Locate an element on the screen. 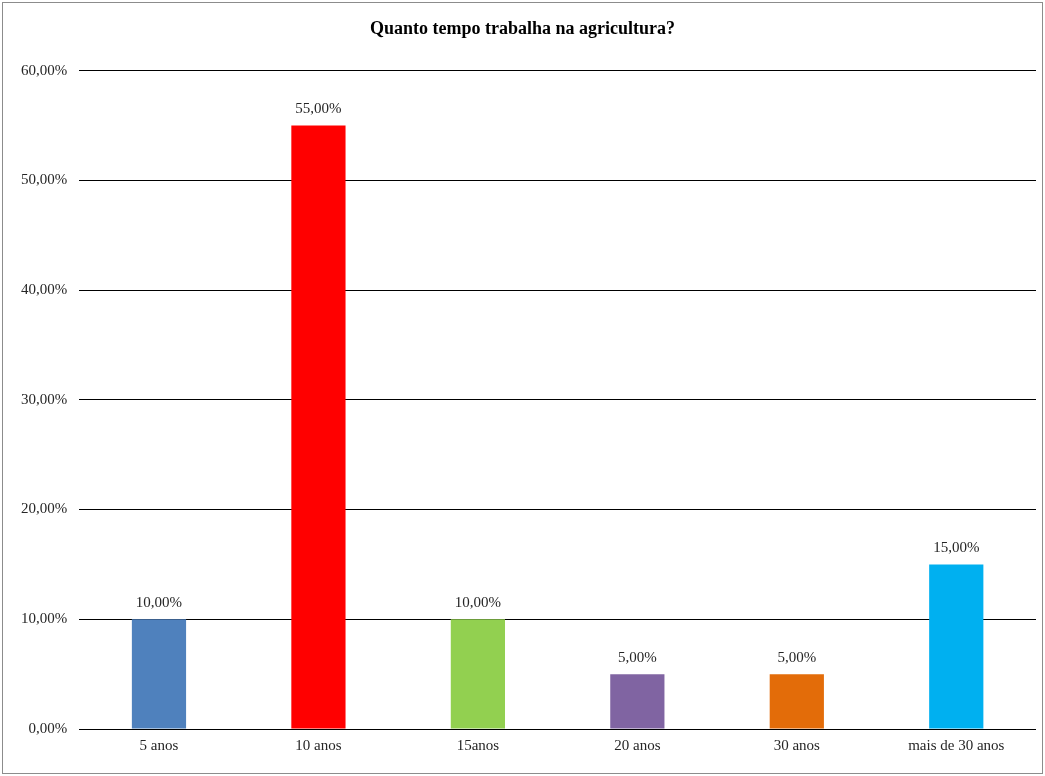 This screenshot has width=1045, height=776. x-tick-label: mais de 30 anos is located at coordinates (956, 744).